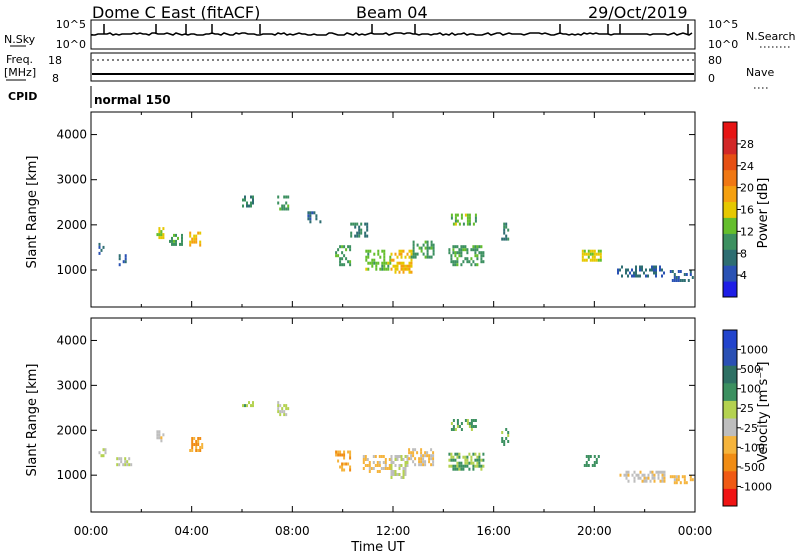 The height and width of the screenshot is (554, 800). What do you see at coordinates (752, 447) in the screenshot?
I see `velocity-colorbar-tick-label: -100` at bounding box center [752, 447].